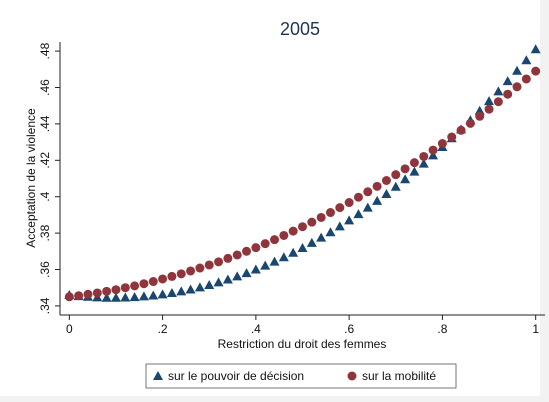 This screenshot has height=402, width=549. Describe the element at coordinates (349, 329) in the screenshot. I see `x-tick-label: .6` at that location.